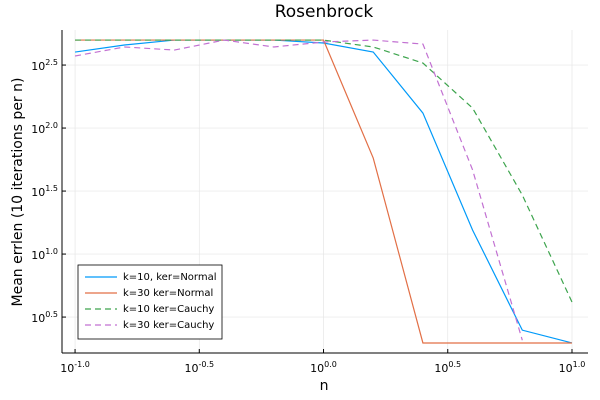  I want to click on y-tick-label: 100.5, so click(44, 318).